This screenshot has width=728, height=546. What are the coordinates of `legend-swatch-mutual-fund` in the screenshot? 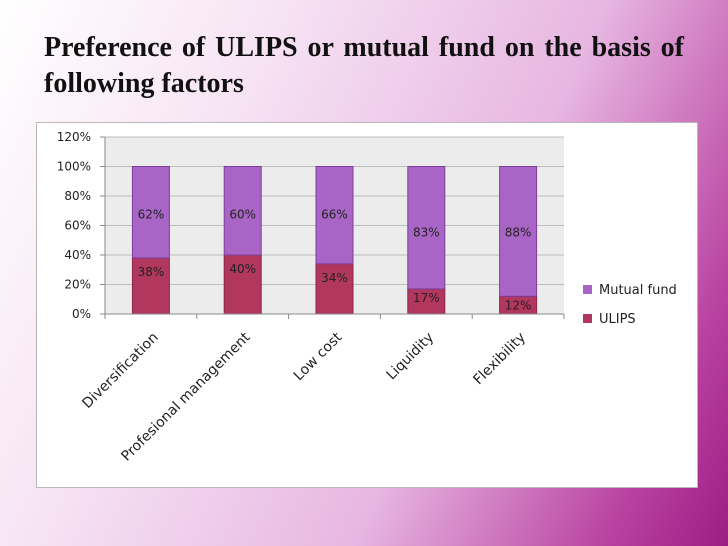 It's located at (587, 289).